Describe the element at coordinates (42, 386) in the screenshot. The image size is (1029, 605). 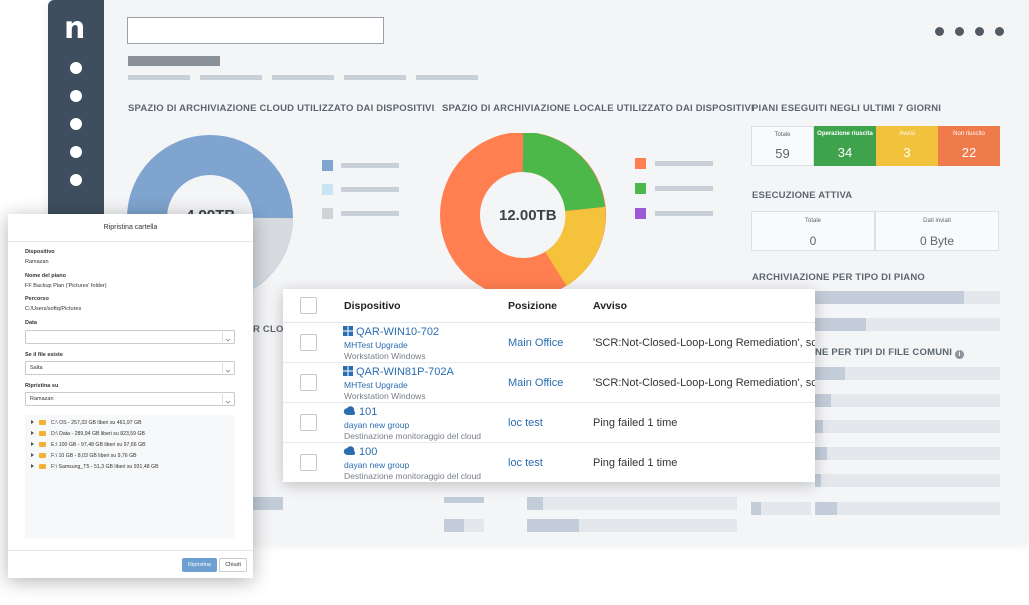
I see `restore-to-label: Ripristina su` at that location.